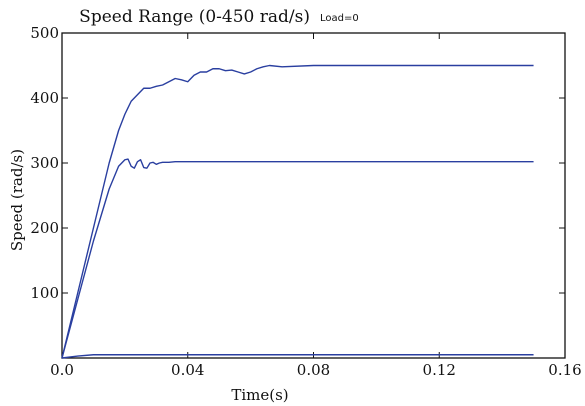  What do you see at coordinates (44, 33) in the screenshot?
I see `y-tick-label: 500` at bounding box center [44, 33].